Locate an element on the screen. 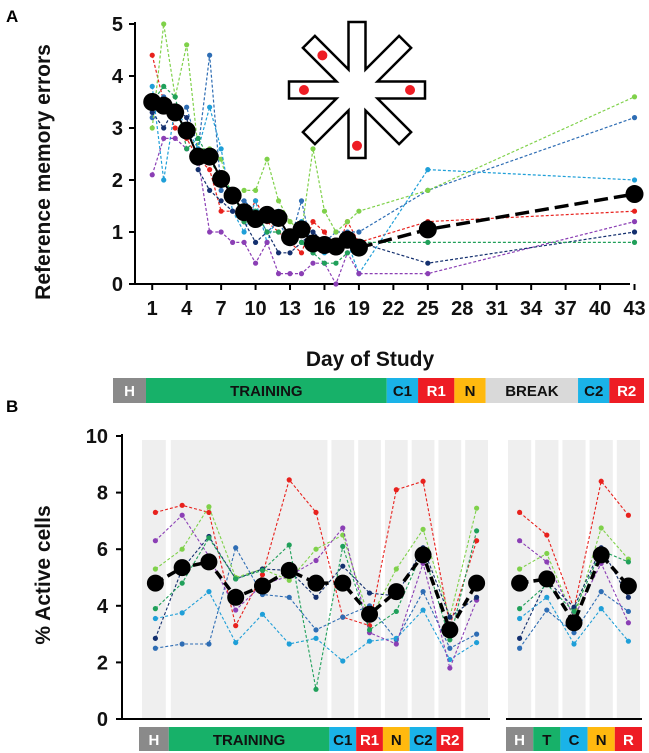  x-tick-label: 13 is located at coordinates (290, 309).